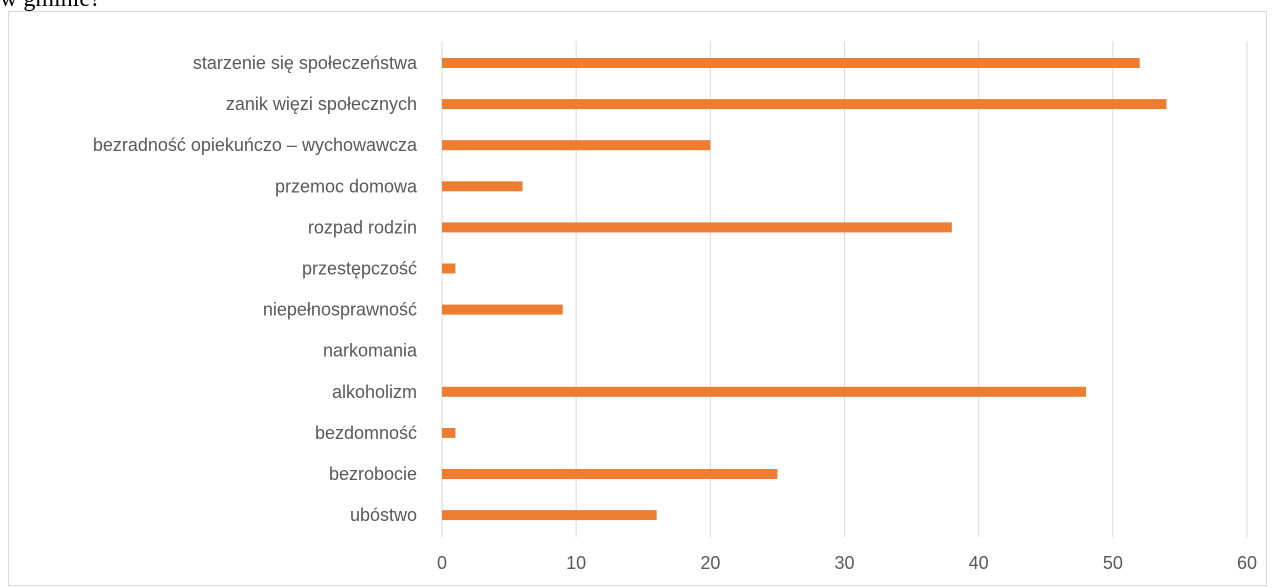 The width and height of the screenshot is (1279, 588). I want to click on category-label: narkomania, so click(370, 351).